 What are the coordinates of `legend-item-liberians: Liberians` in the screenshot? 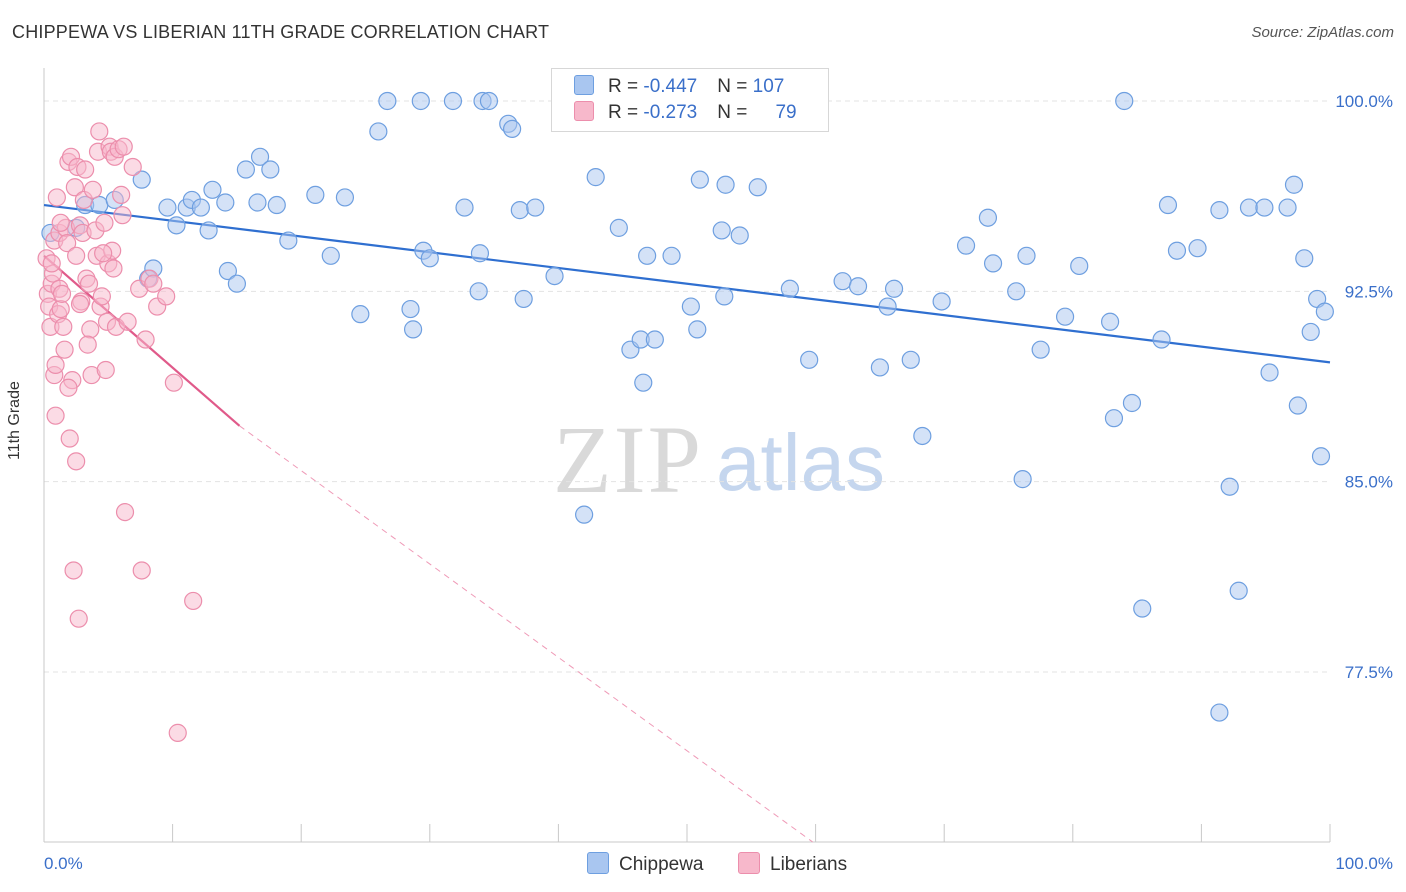 It's located at (792, 864).